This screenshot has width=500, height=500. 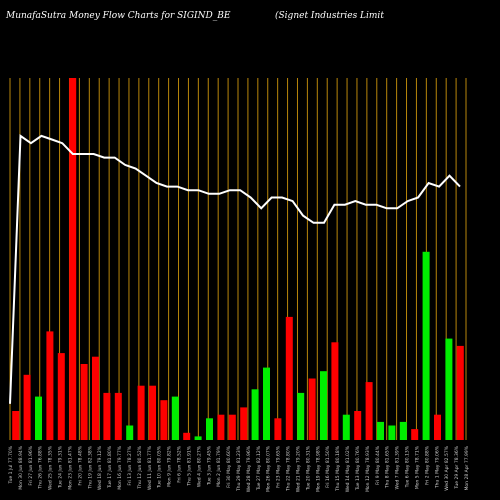 What do you see at coordinates (308, 468) in the screenshot?
I see `x-tick-label: Tue 20 May 80.31%` at bounding box center [308, 468].